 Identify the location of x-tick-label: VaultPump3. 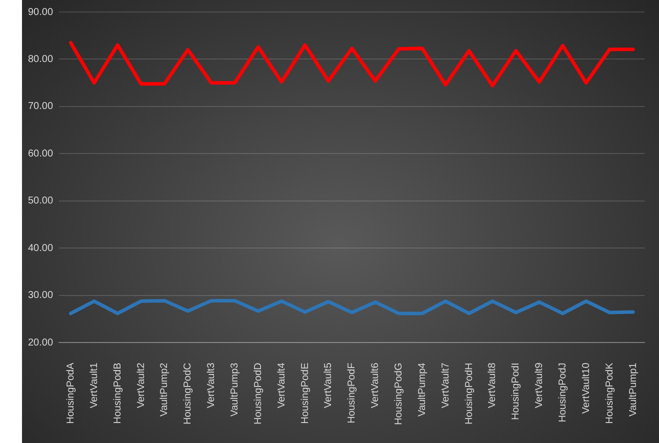
(234, 389).